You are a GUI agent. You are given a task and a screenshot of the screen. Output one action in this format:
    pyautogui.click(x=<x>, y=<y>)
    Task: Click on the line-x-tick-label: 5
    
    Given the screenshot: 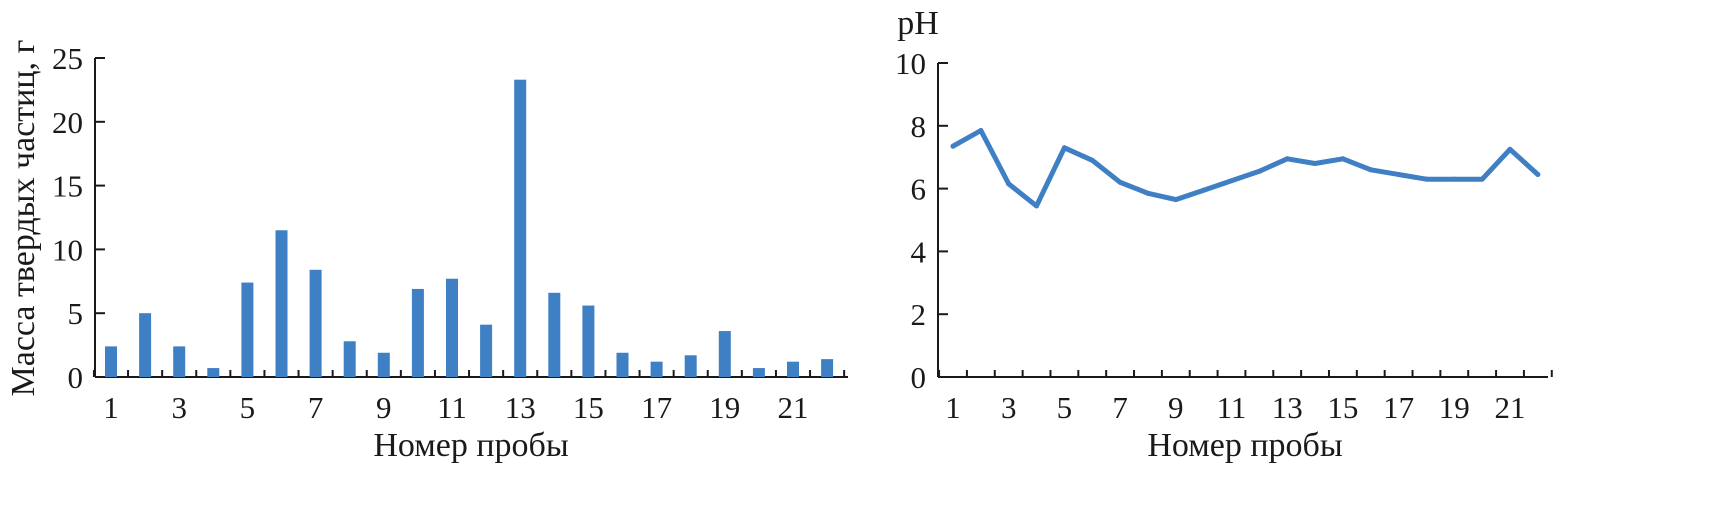 What is the action you would take?
    pyautogui.click(x=1065, y=407)
    